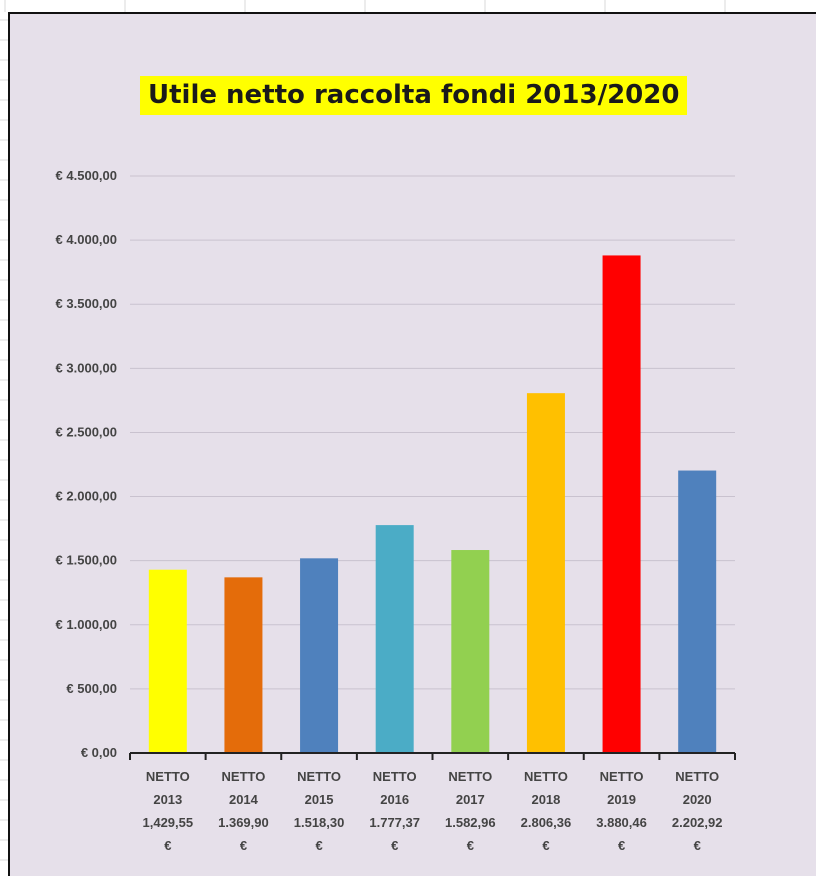 This screenshot has height=876, width=816. What do you see at coordinates (86, 367) in the screenshot?
I see `y-tick-label: € 3.000,00` at bounding box center [86, 367].